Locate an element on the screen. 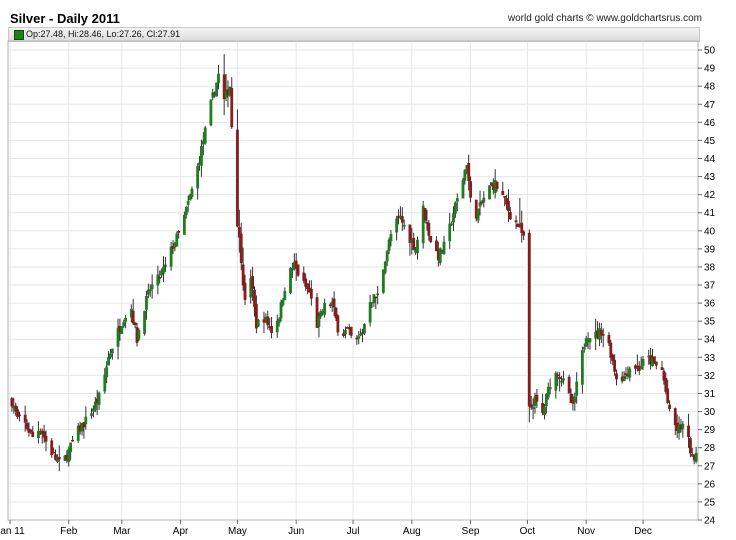  x-tick-label: Jan 11 is located at coordinates (12, 531).